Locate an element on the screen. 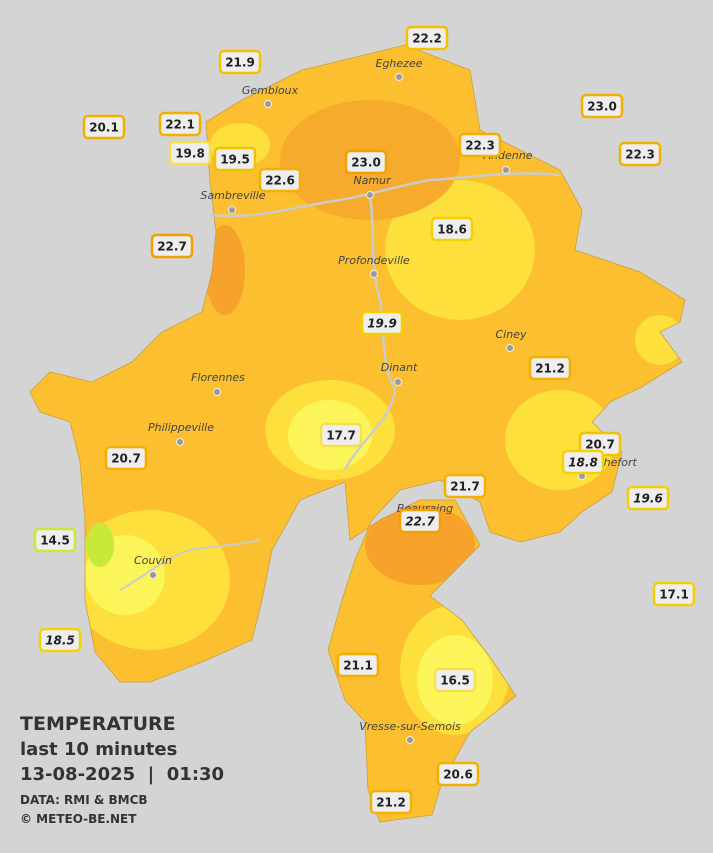  station-value: 20.1 is located at coordinates (104, 128).